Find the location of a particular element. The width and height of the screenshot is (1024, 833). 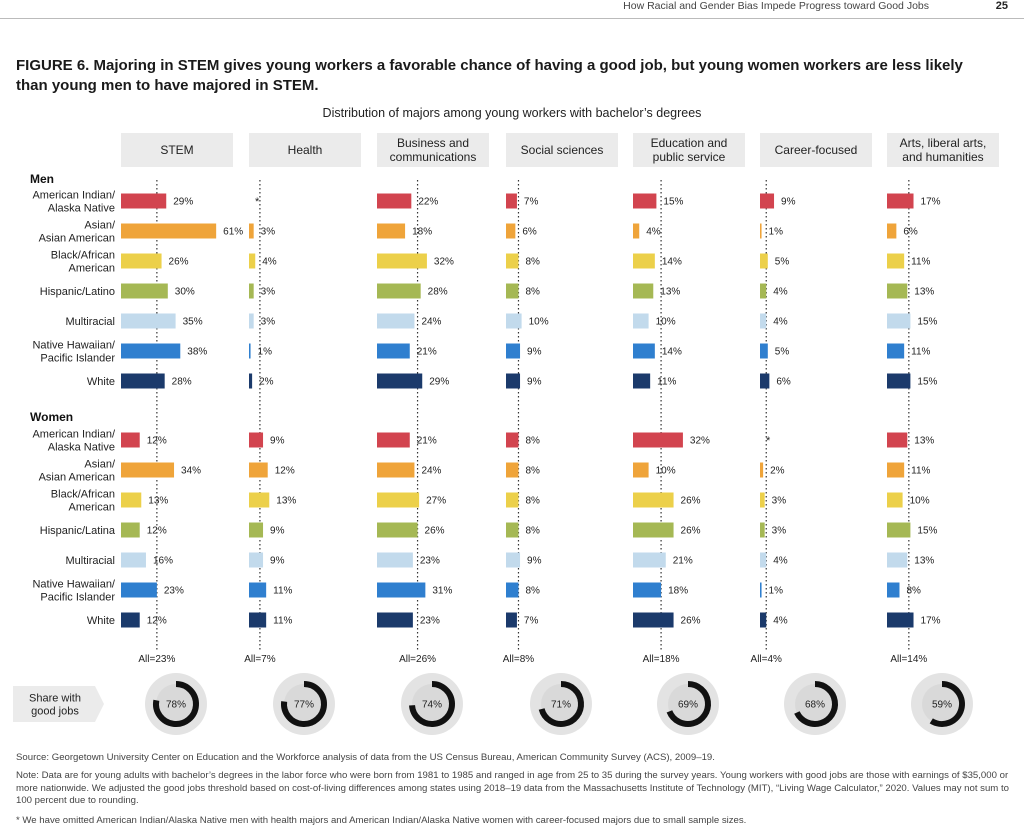

women-bar-value: 34% is located at coordinates (191, 471).